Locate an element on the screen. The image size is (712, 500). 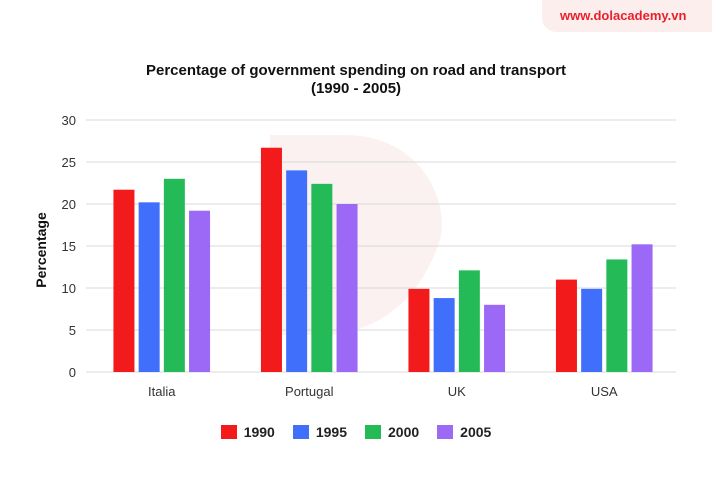
bar-uk-2005 is located at coordinates (495, 338).